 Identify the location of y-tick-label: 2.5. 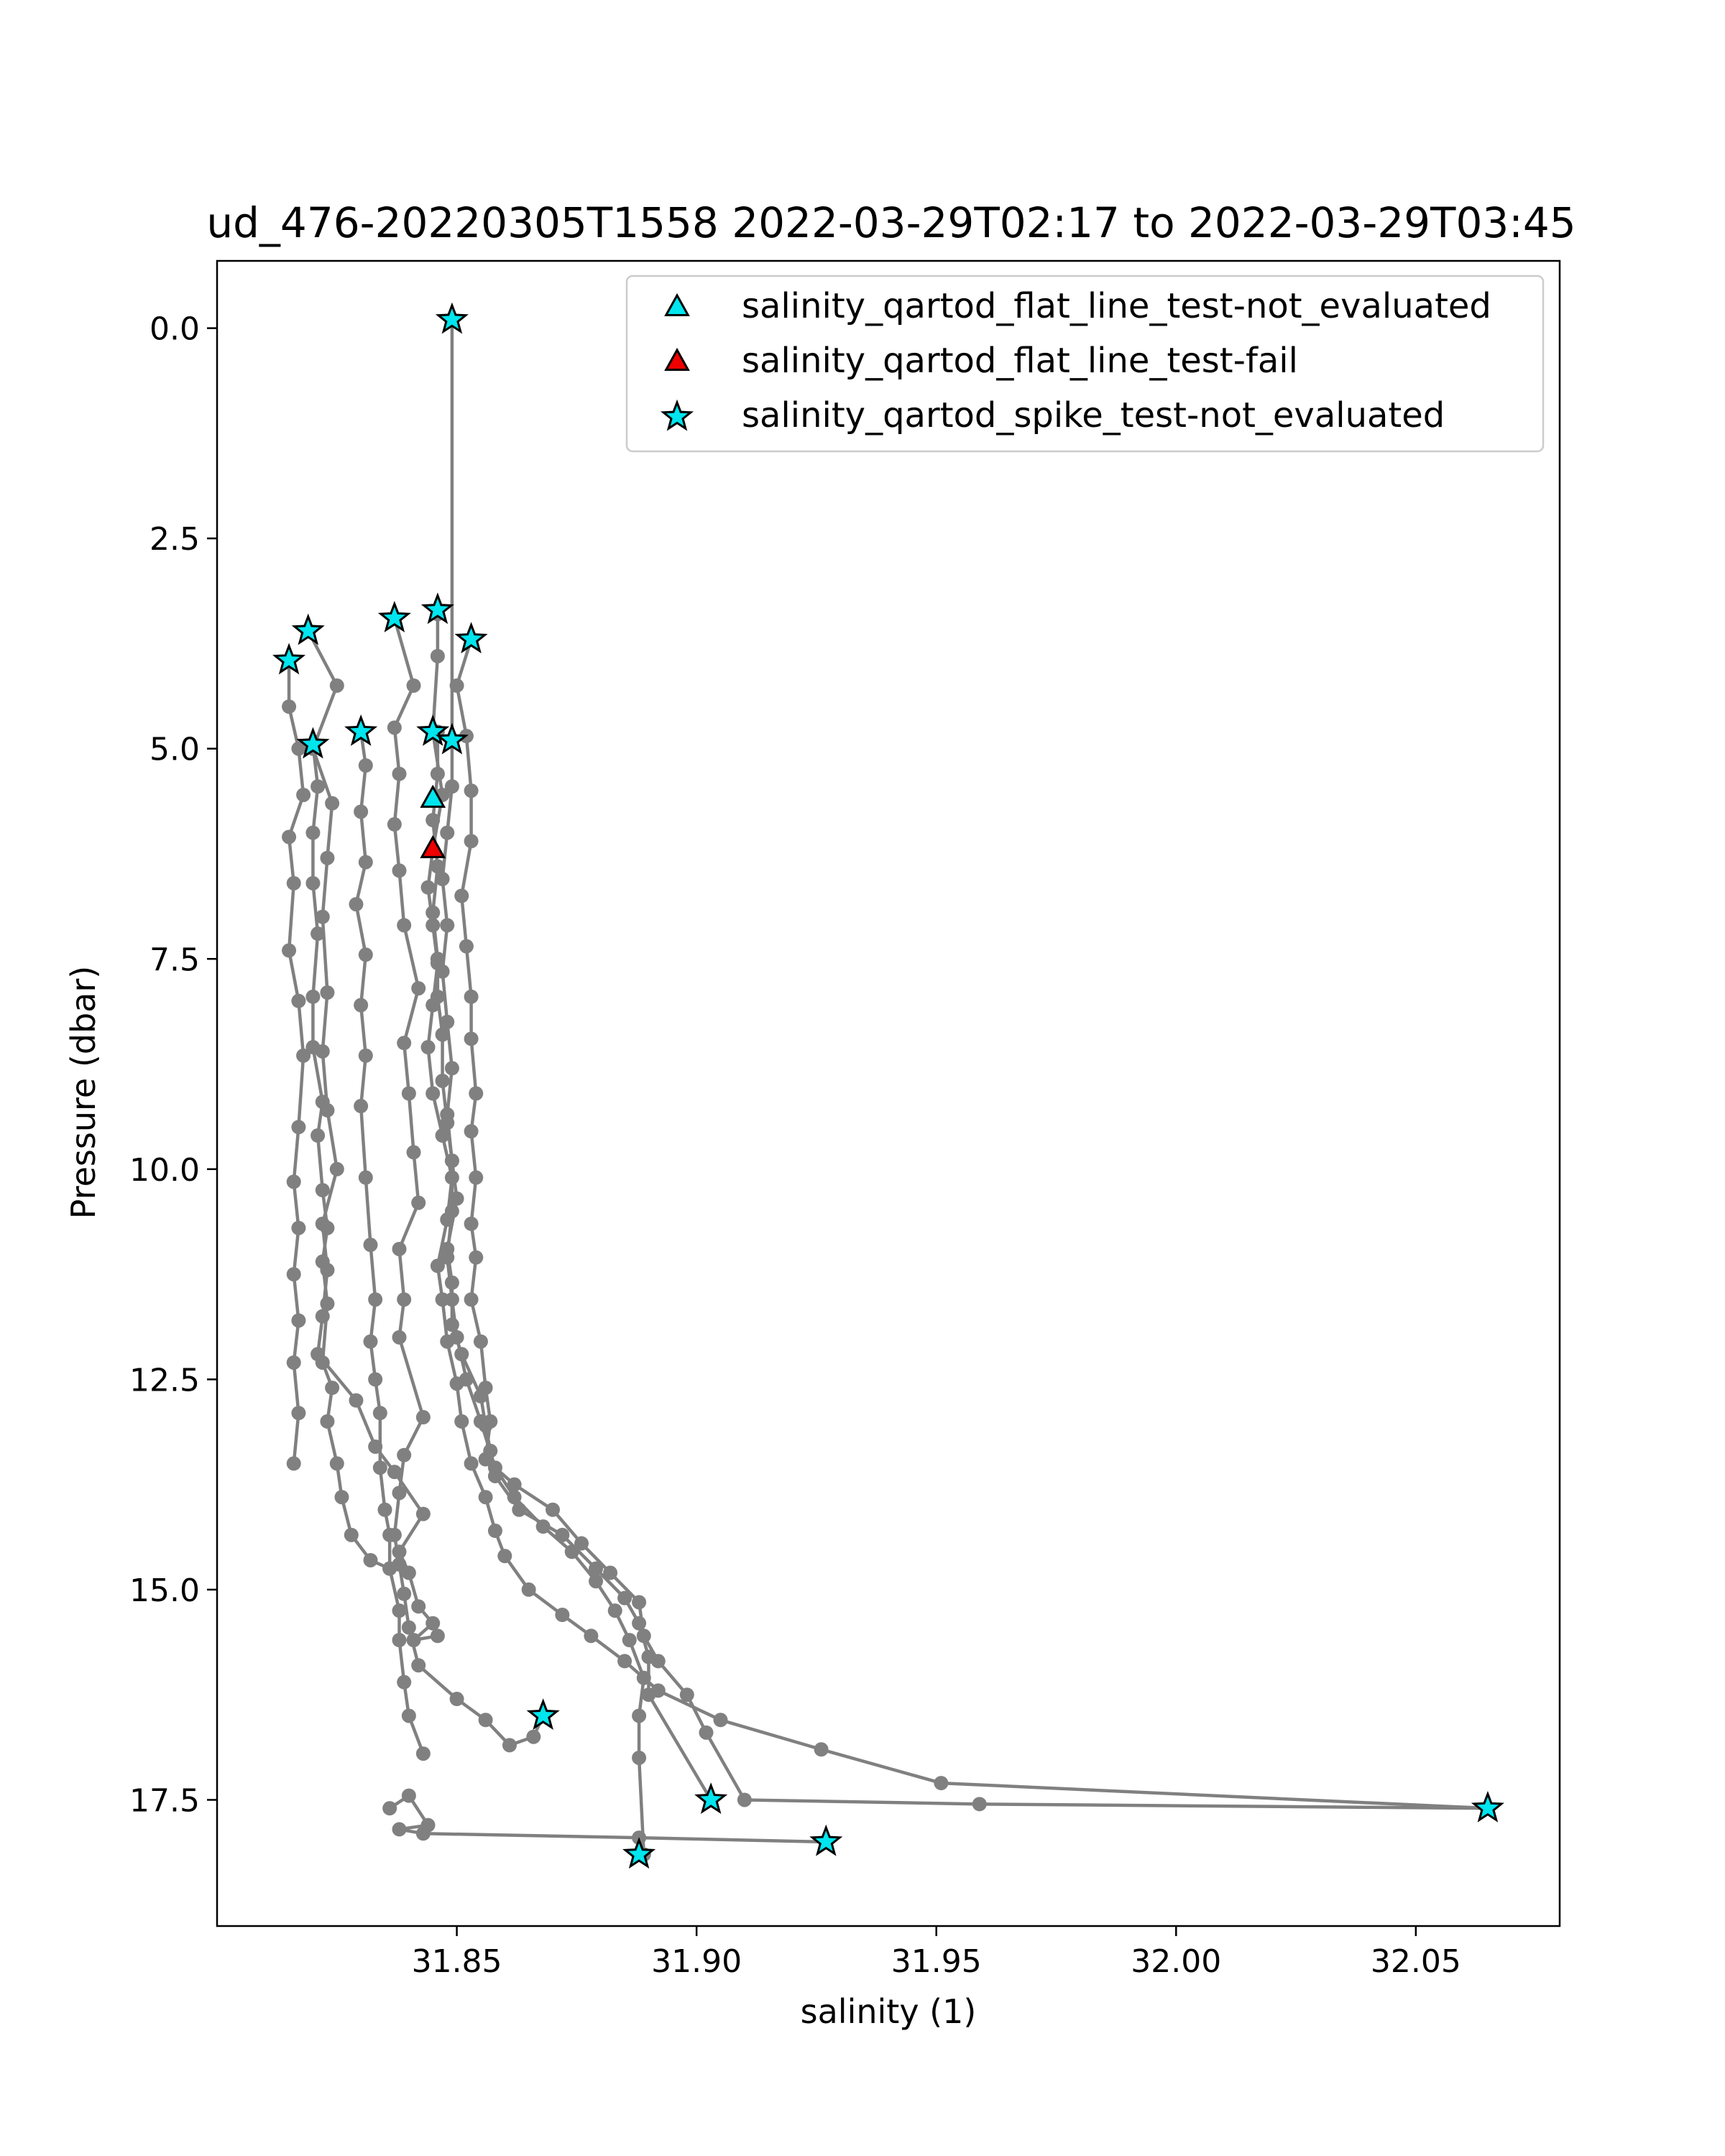
(175, 540).